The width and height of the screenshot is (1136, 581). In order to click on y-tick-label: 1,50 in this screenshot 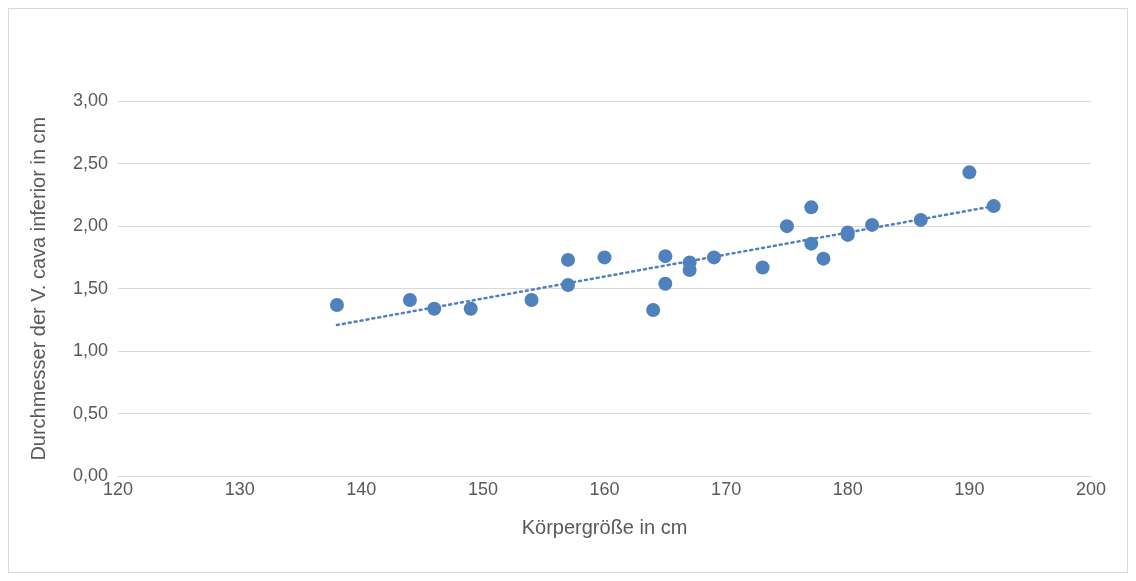, I will do `click(90, 287)`.